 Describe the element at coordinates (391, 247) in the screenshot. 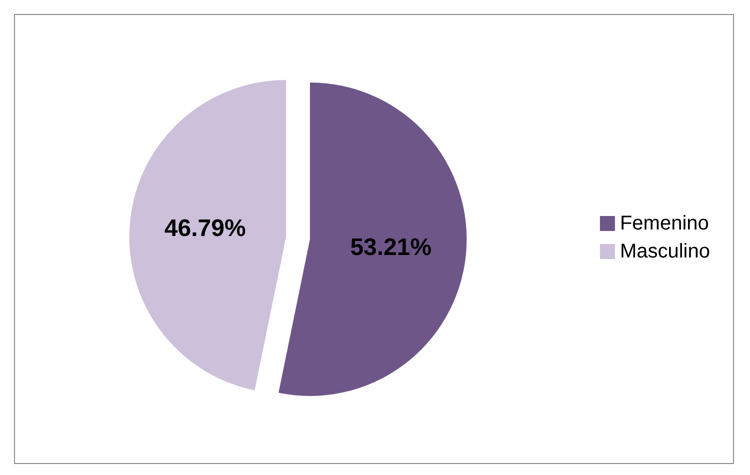

I see `data-label: 53.21%` at that location.